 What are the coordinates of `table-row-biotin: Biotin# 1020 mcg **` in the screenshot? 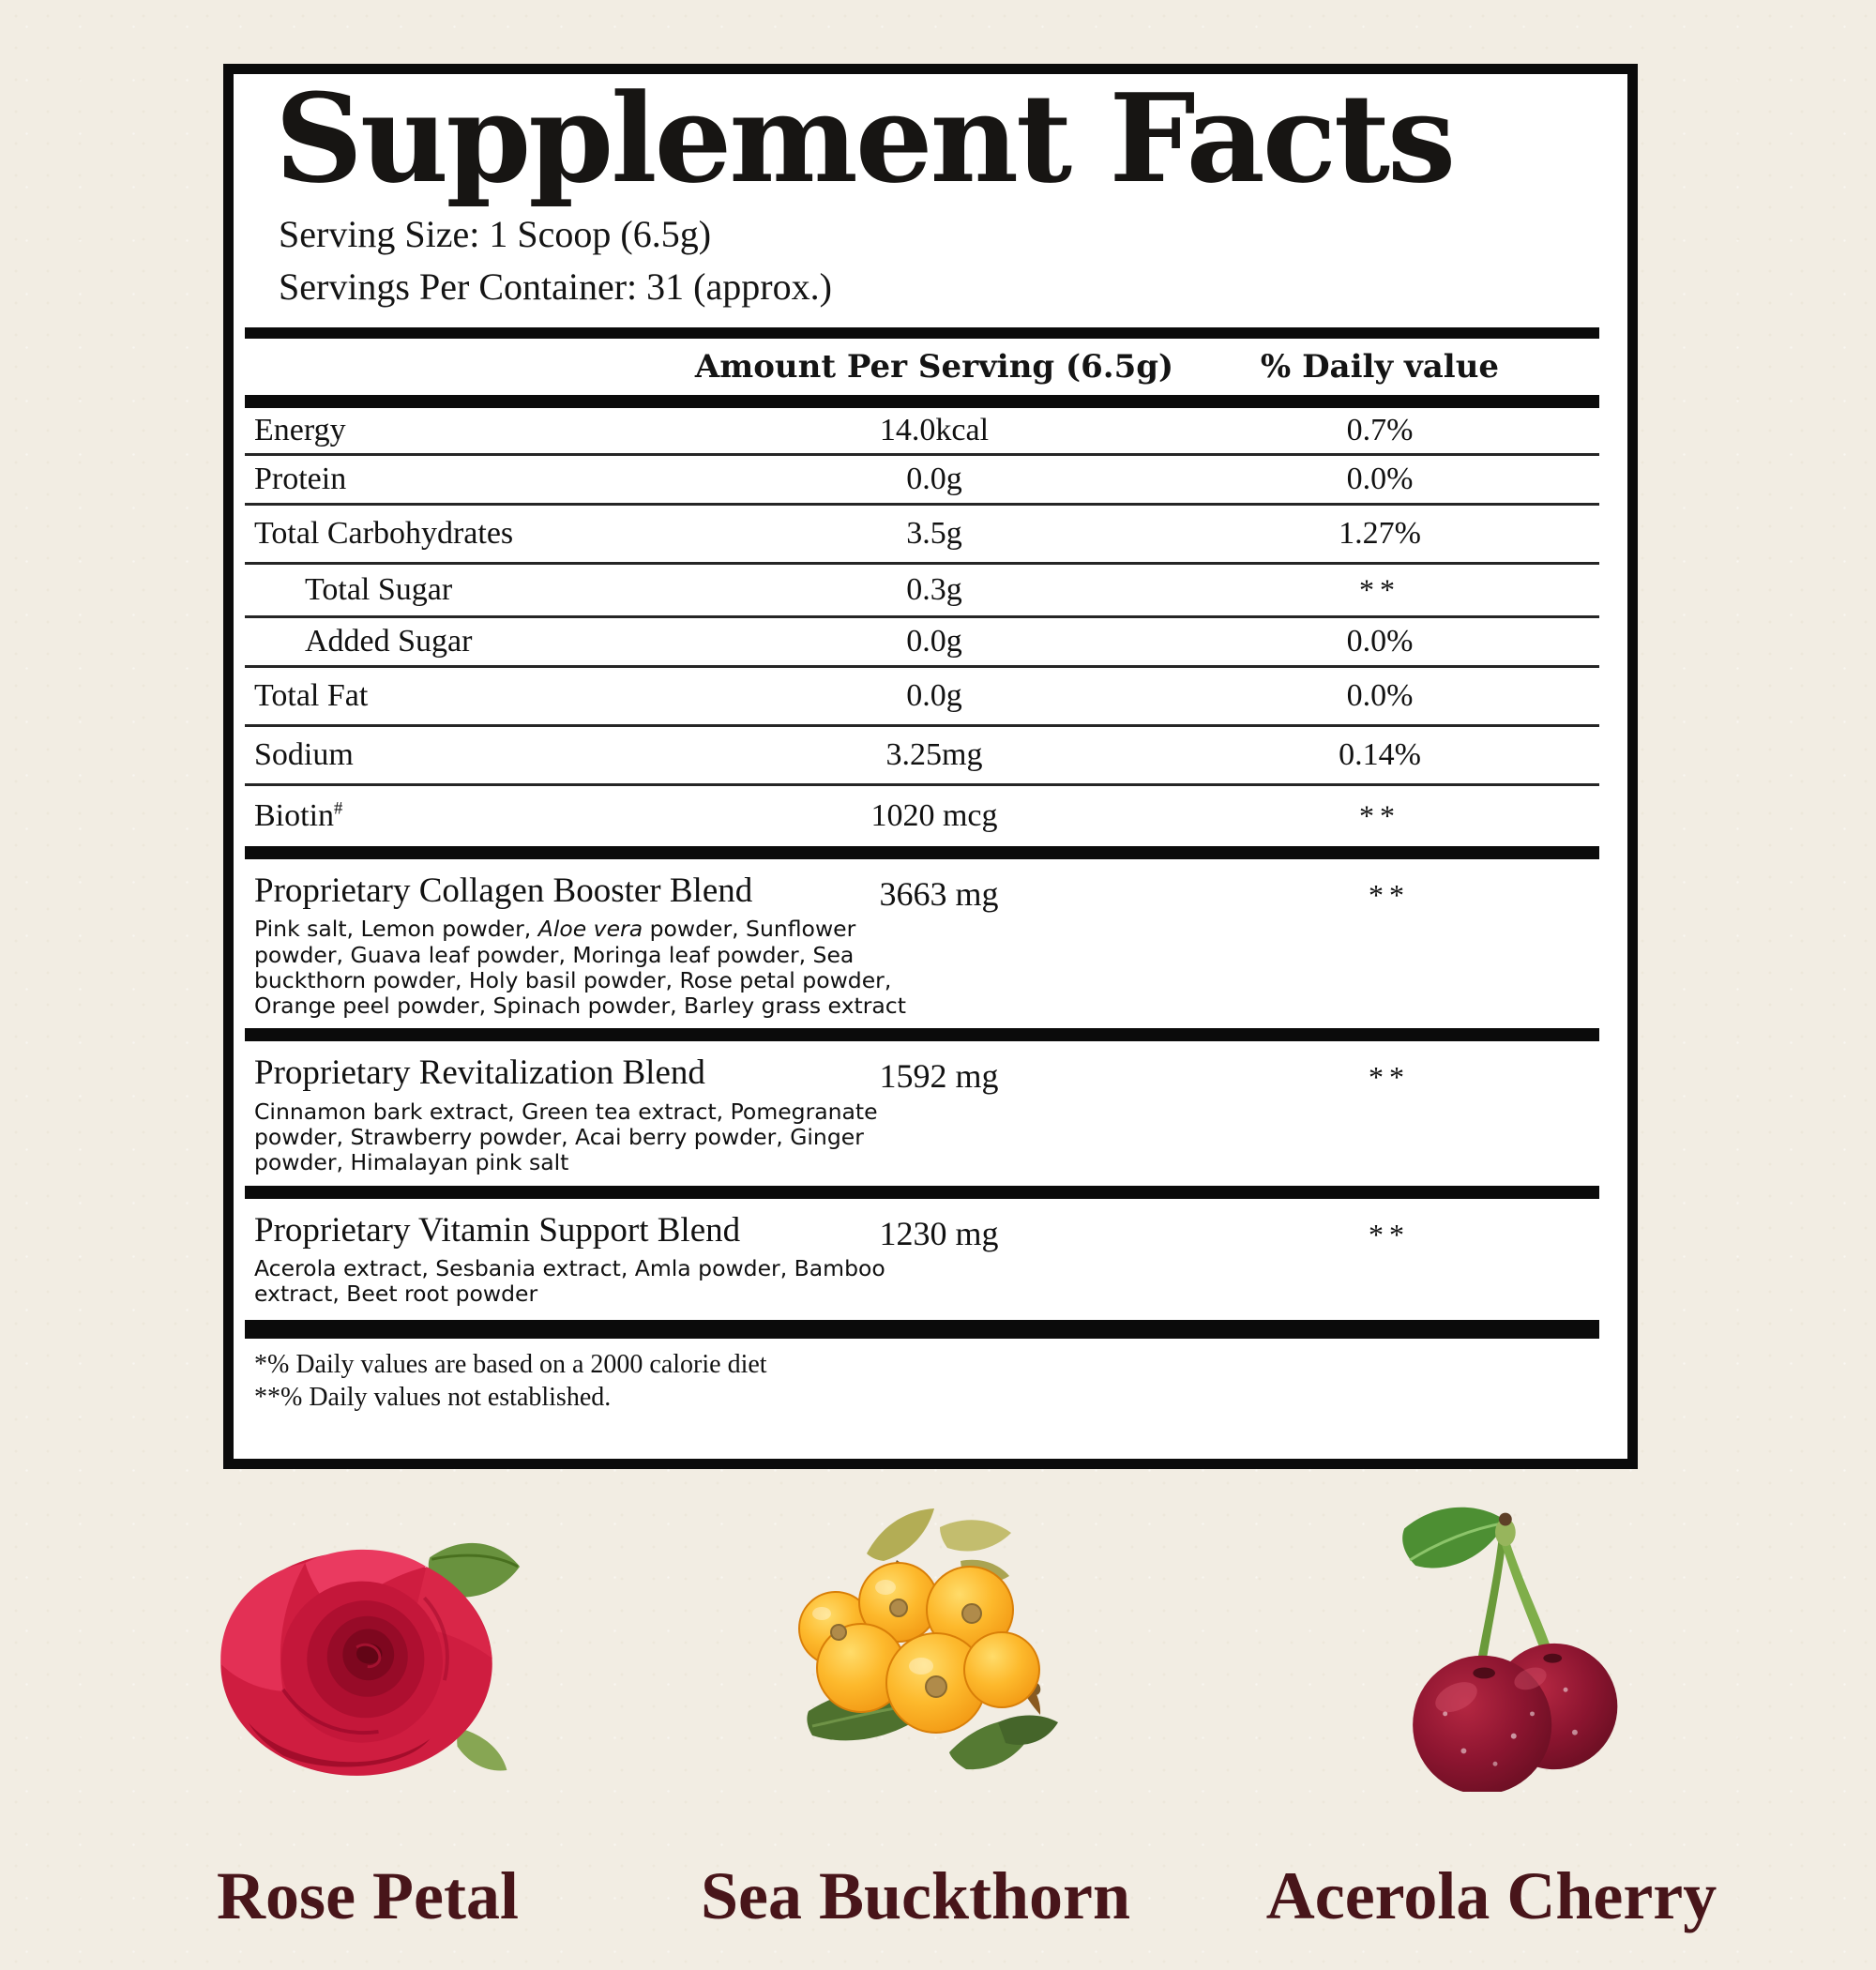 It's located at (922, 816).